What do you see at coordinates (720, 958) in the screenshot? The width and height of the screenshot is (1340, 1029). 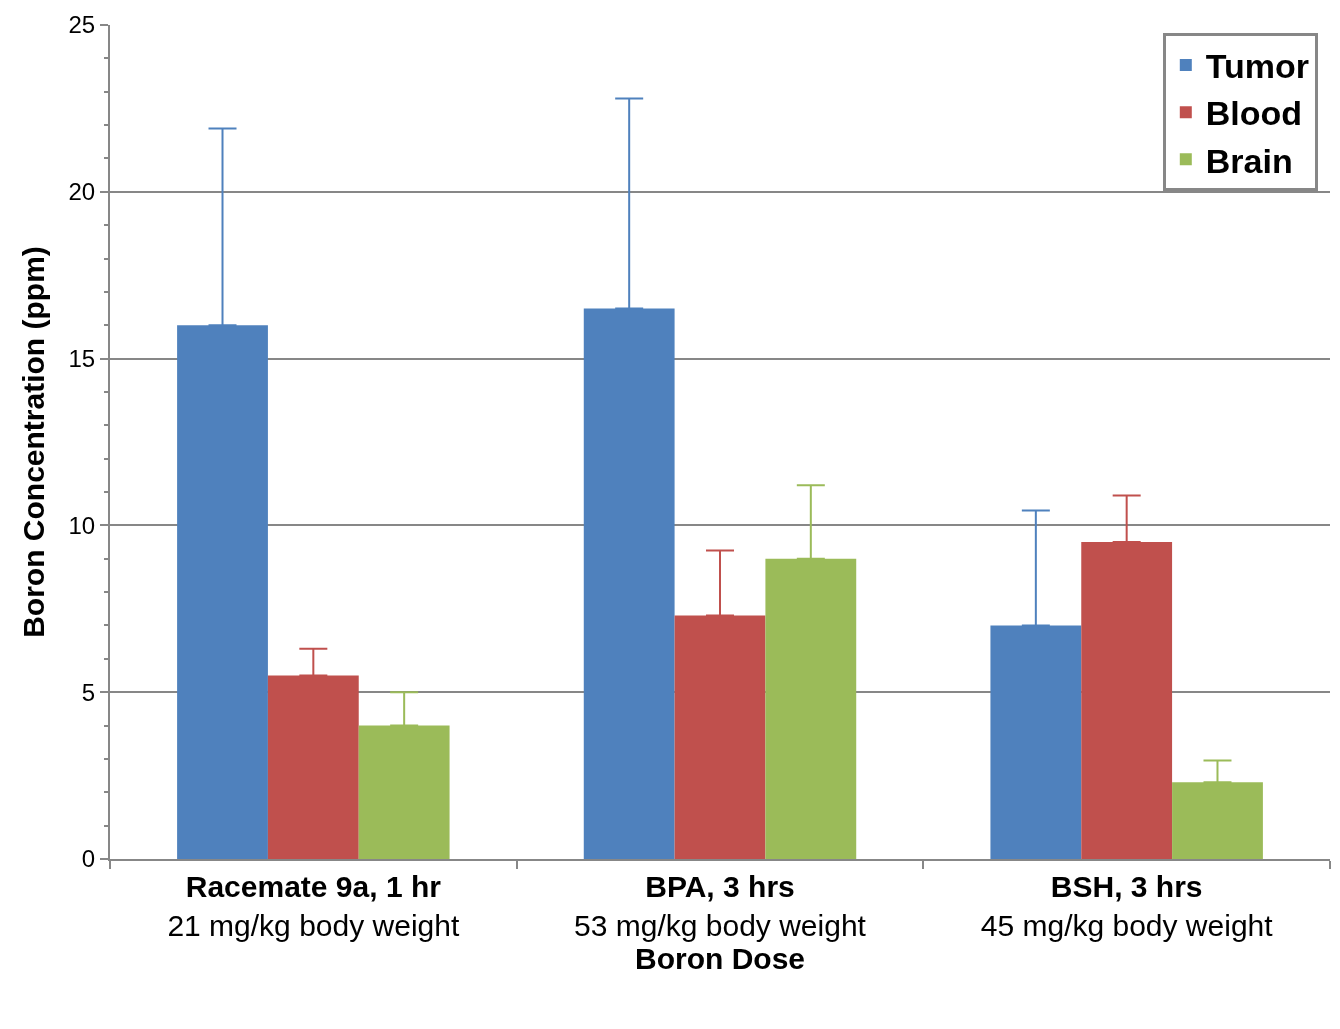 I see `x-axis-title: Boron Dose` at bounding box center [720, 958].